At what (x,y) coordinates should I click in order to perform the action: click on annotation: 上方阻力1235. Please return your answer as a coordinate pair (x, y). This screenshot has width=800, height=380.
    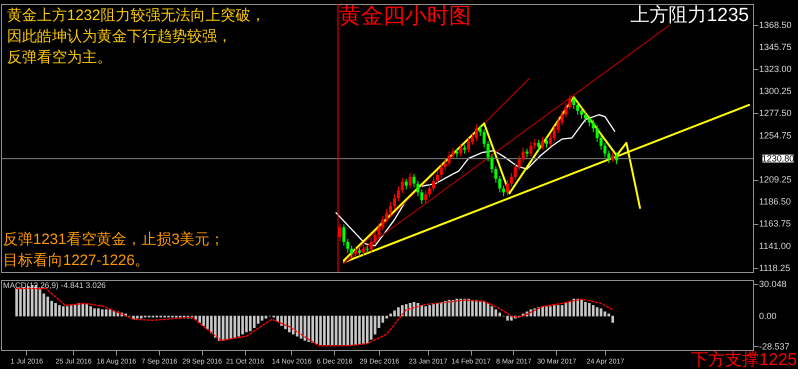
    Looking at the image, I should click on (689, 15).